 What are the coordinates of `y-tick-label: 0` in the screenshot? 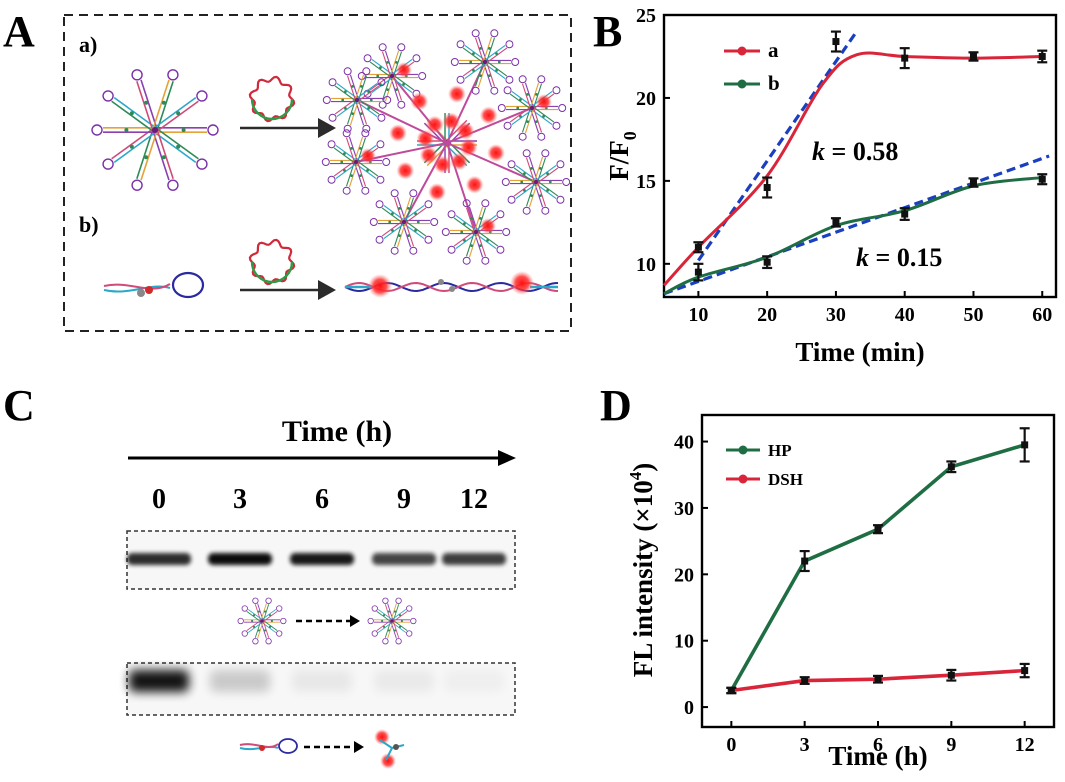 It's located at (689, 708).